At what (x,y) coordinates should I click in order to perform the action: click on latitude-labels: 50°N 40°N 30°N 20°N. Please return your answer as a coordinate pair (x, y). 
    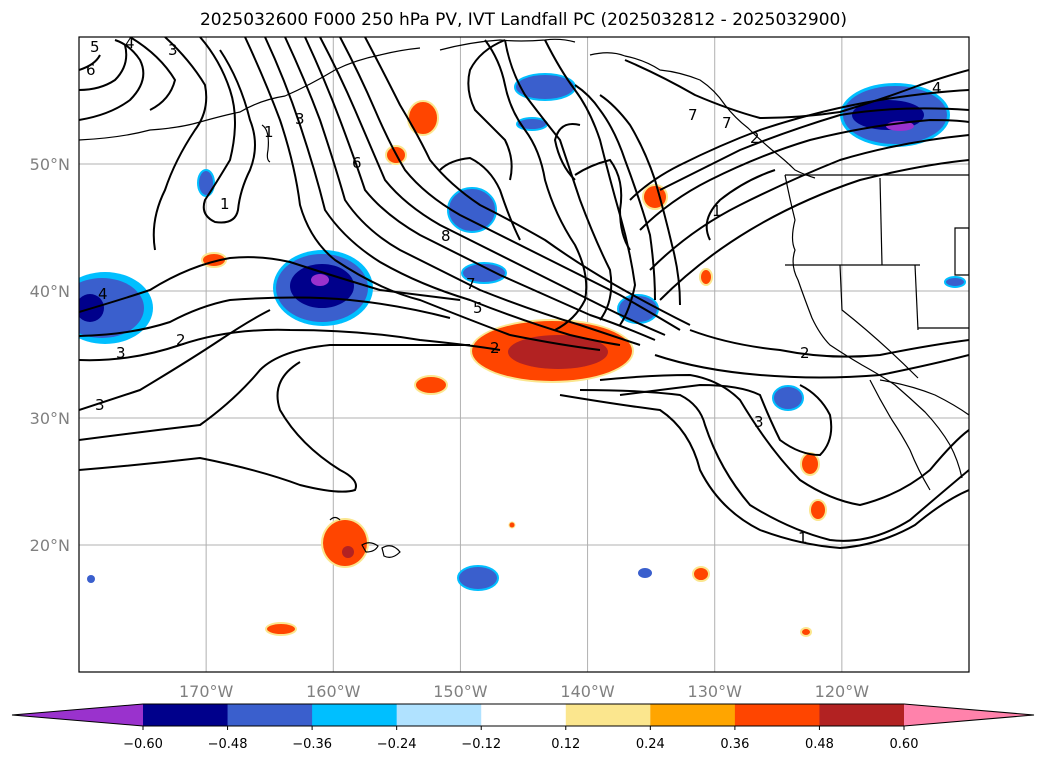
    Looking at the image, I should click on (50, 355).